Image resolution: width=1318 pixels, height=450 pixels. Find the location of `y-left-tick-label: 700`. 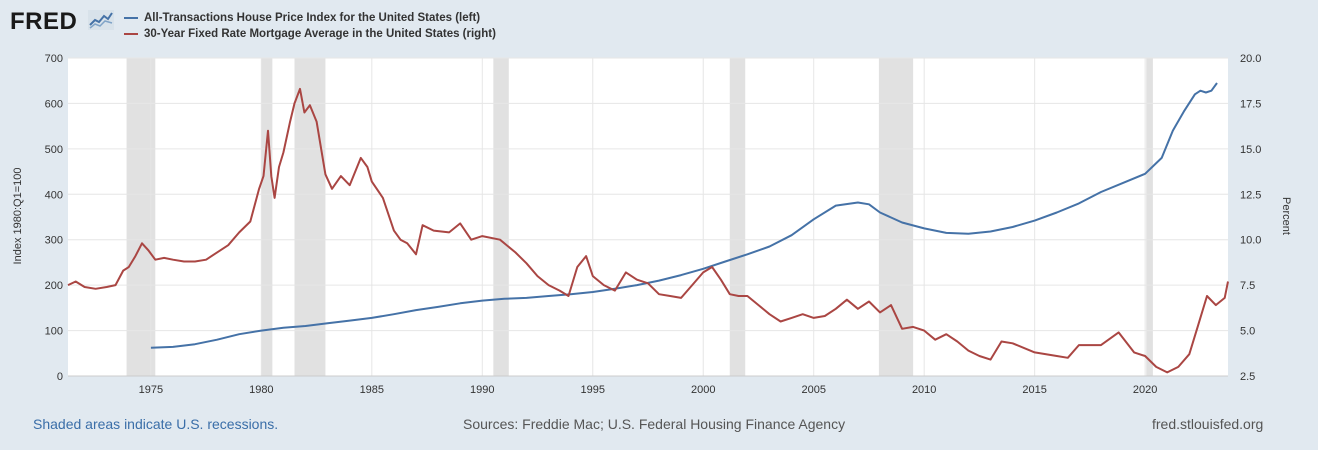

y-left-tick-label: 700 is located at coordinates (54, 59).